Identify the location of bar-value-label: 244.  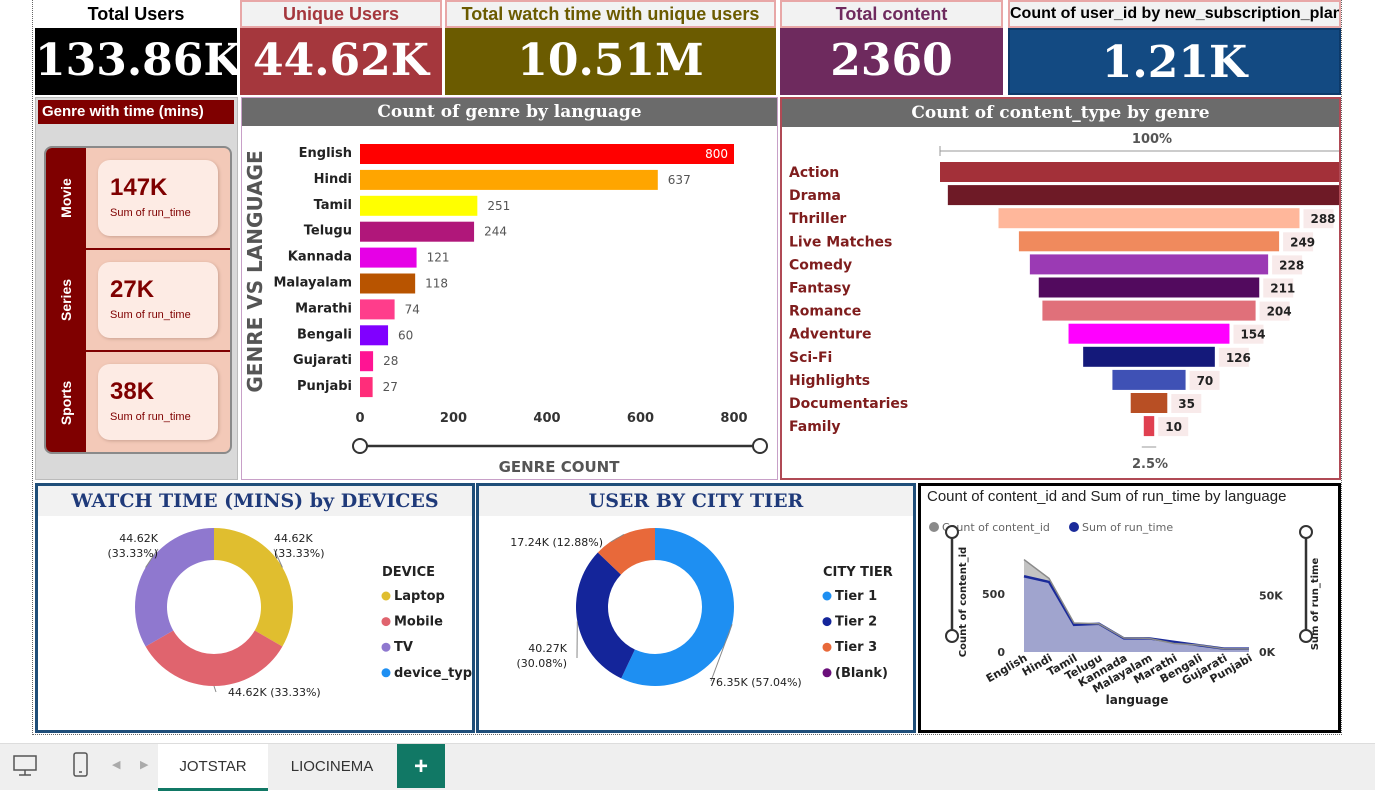
(495, 232).